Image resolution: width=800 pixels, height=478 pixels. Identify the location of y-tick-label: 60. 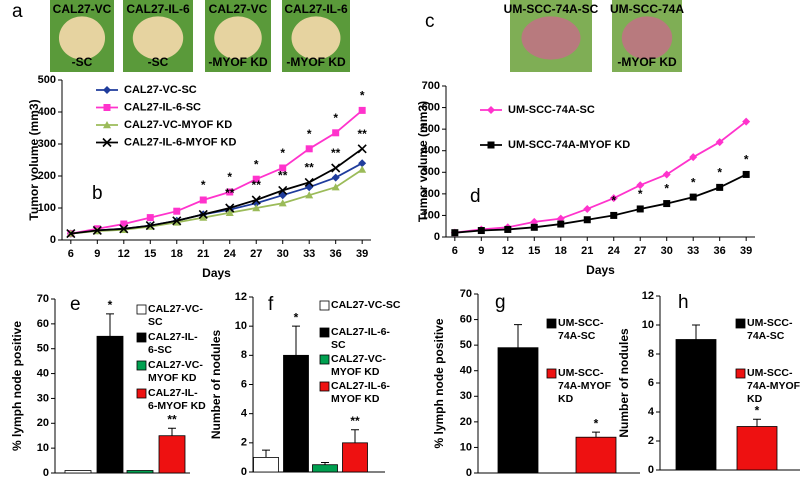
(43, 324).